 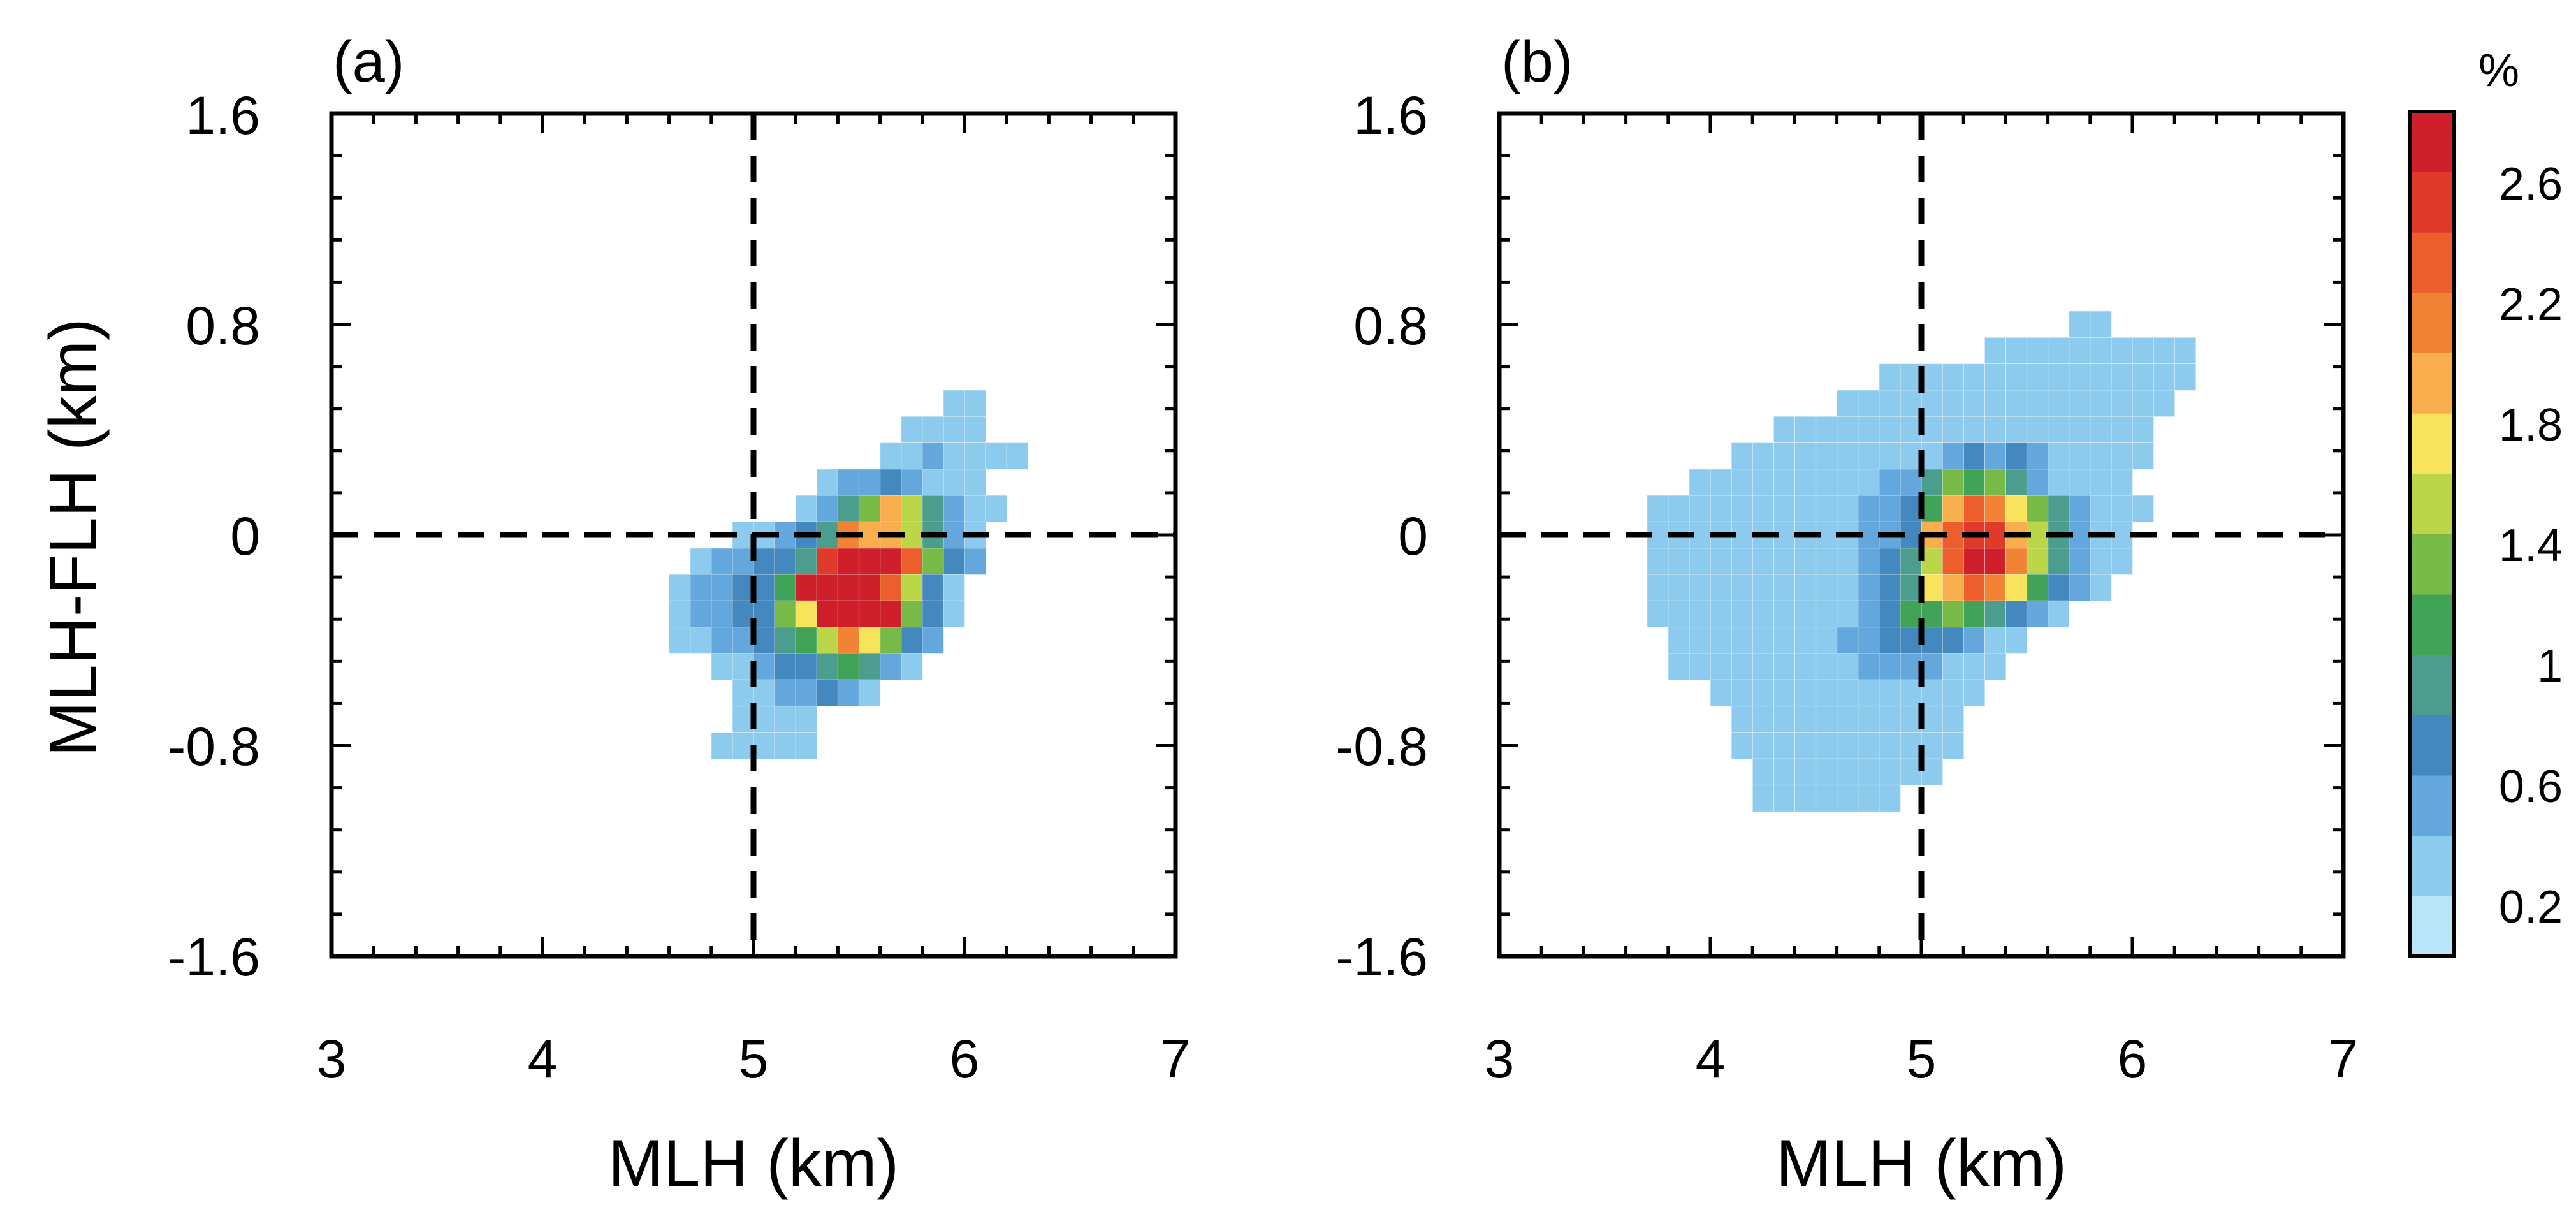 I want to click on colorbar-tick-label: 0.2, so click(x=2531, y=907).